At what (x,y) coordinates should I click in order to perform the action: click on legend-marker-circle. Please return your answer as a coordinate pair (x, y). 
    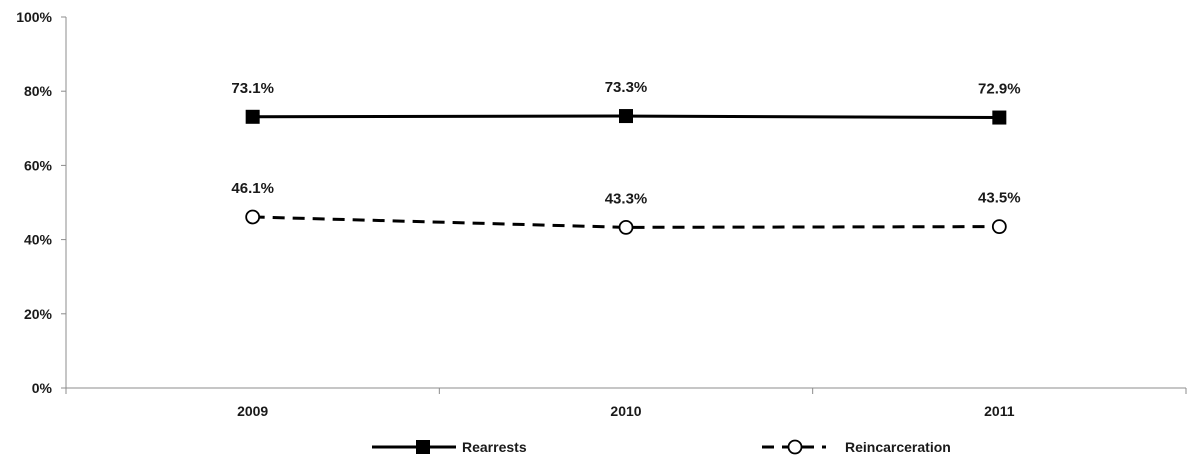
    Looking at the image, I should click on (795, 447).